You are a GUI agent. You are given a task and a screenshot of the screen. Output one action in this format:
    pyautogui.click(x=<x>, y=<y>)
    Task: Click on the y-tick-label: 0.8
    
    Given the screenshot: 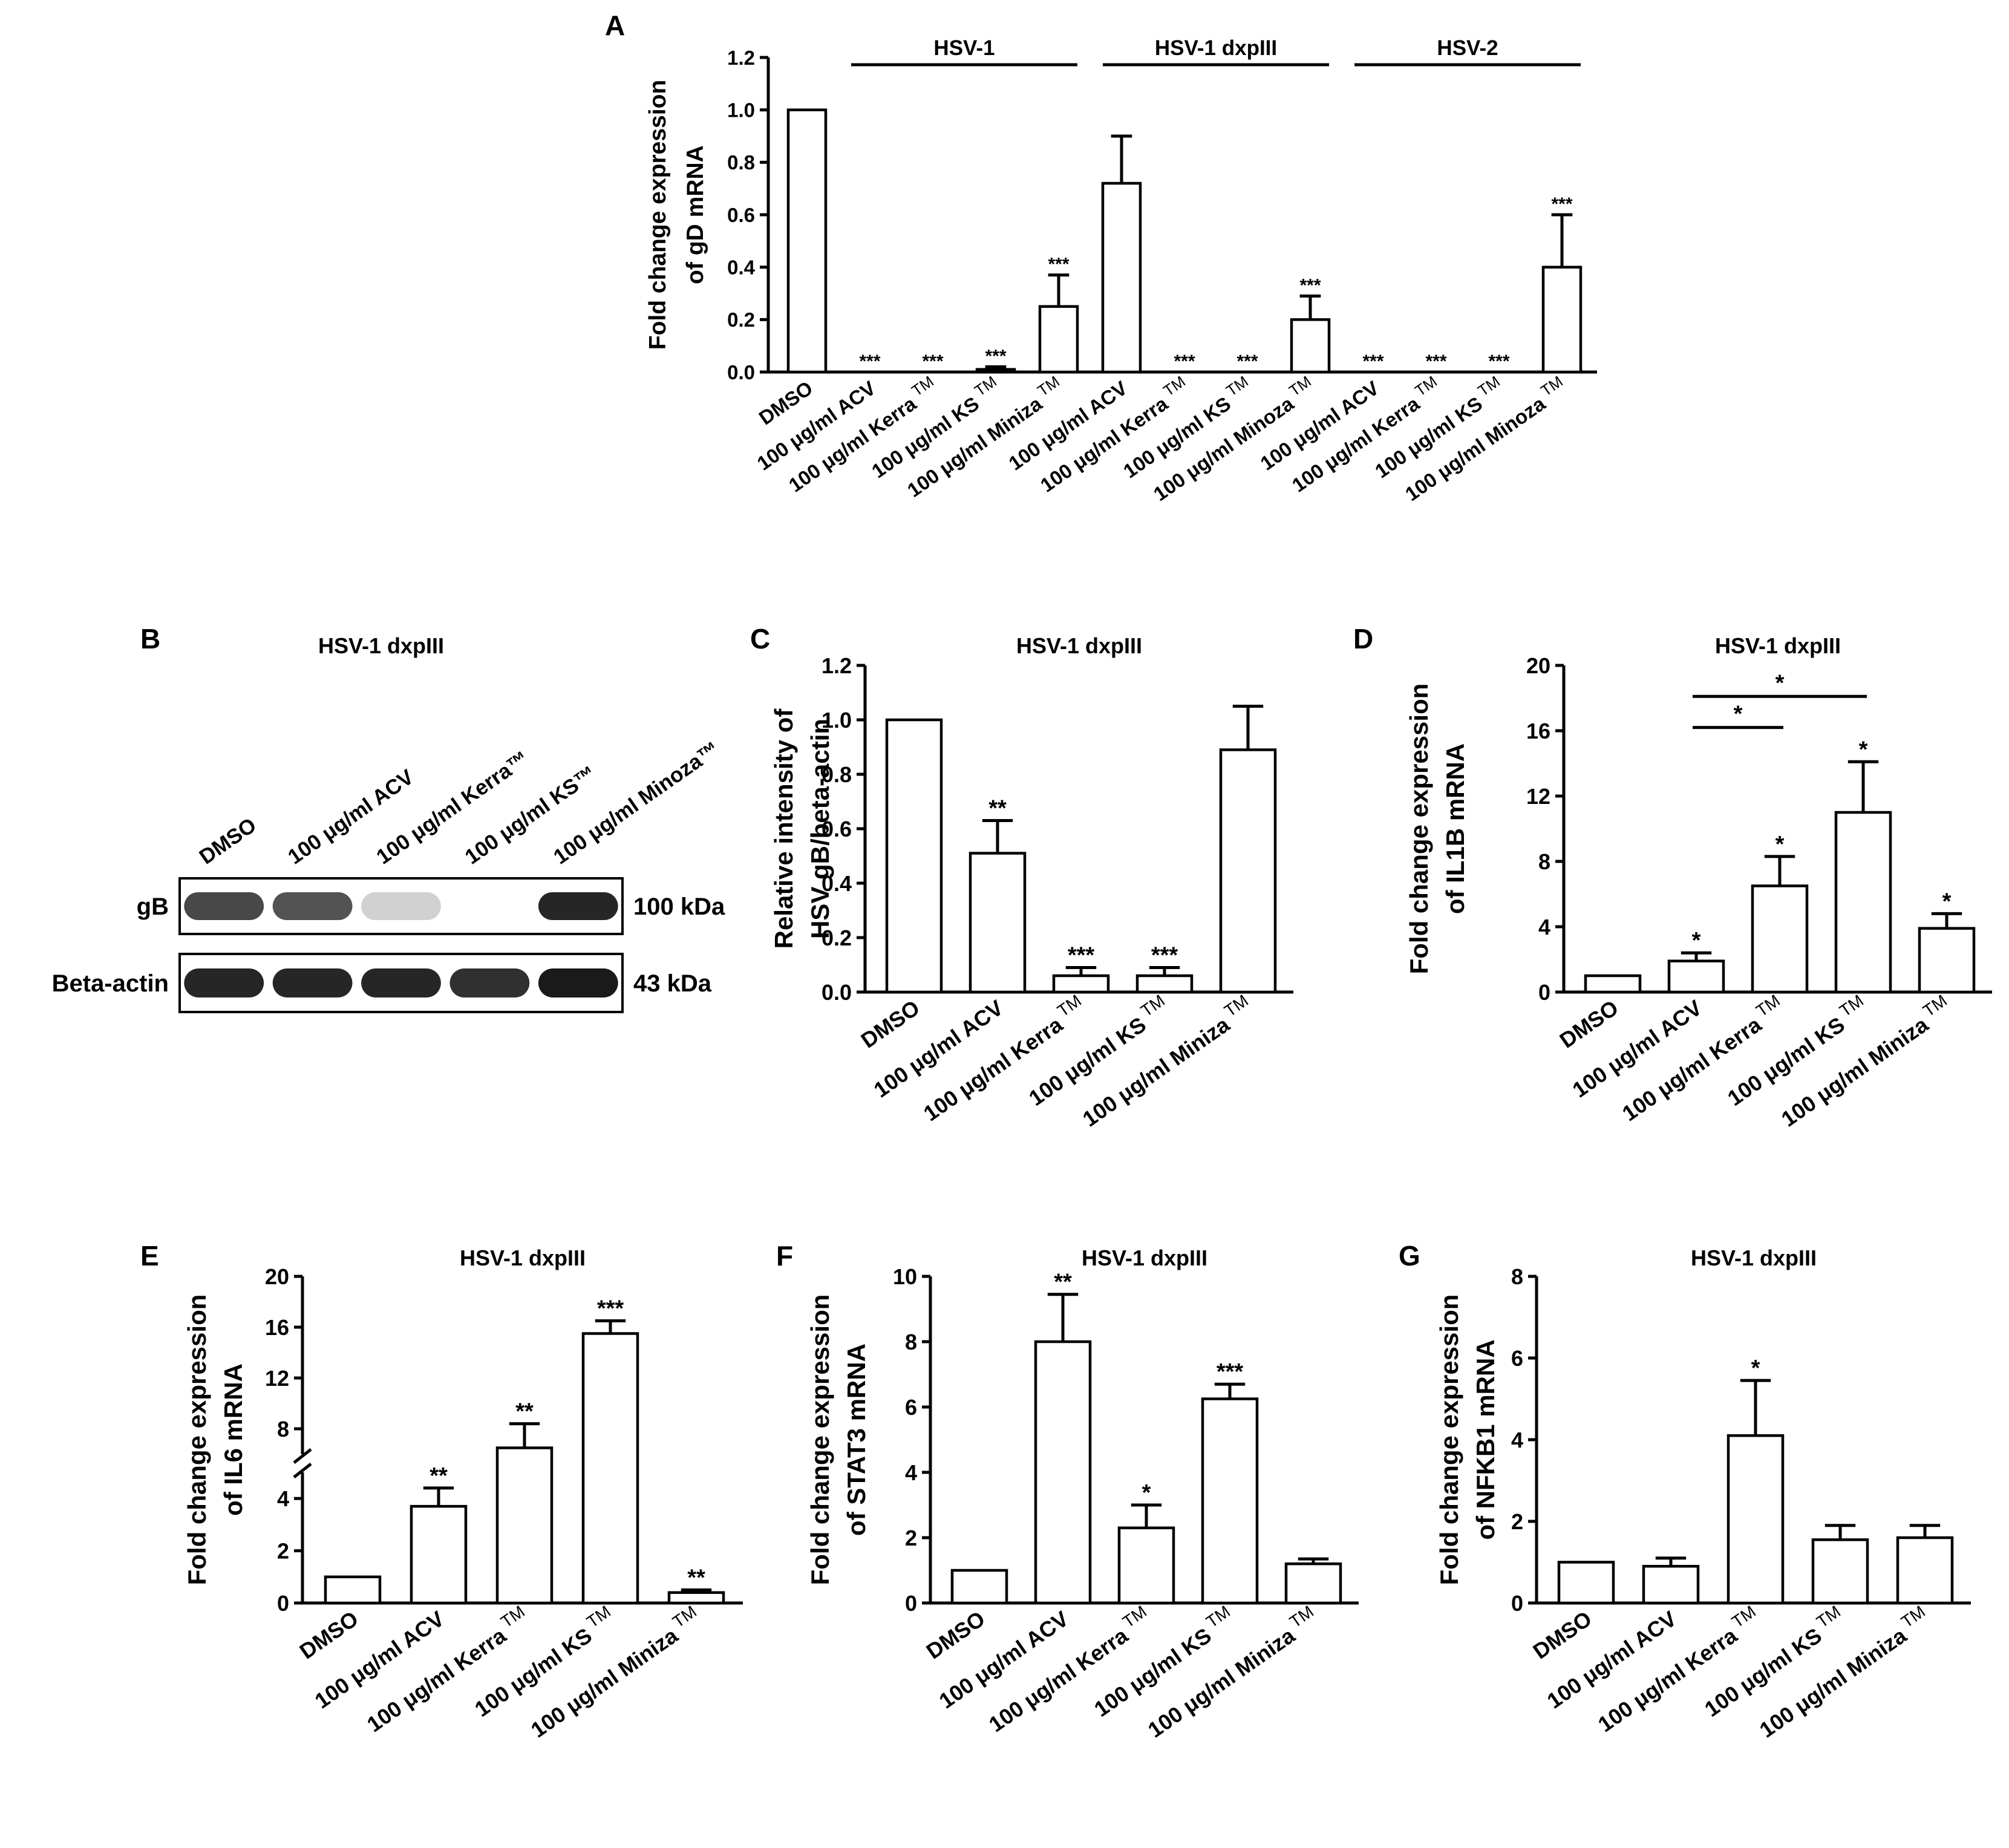 What is the action you would take?
    pyautogui.click(x=741, y=162)
    